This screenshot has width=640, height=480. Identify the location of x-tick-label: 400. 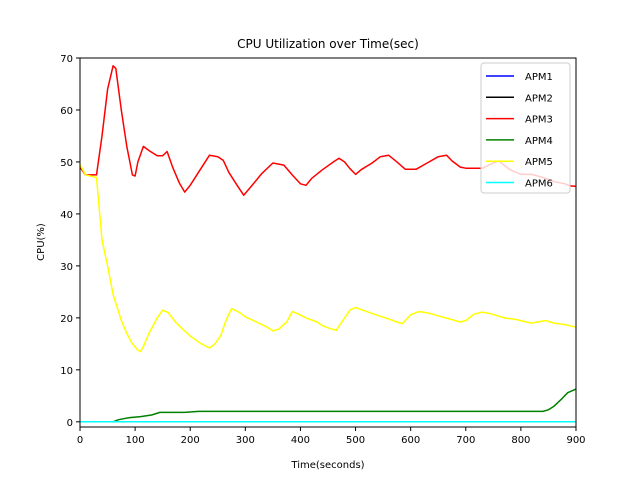
(300, 440).